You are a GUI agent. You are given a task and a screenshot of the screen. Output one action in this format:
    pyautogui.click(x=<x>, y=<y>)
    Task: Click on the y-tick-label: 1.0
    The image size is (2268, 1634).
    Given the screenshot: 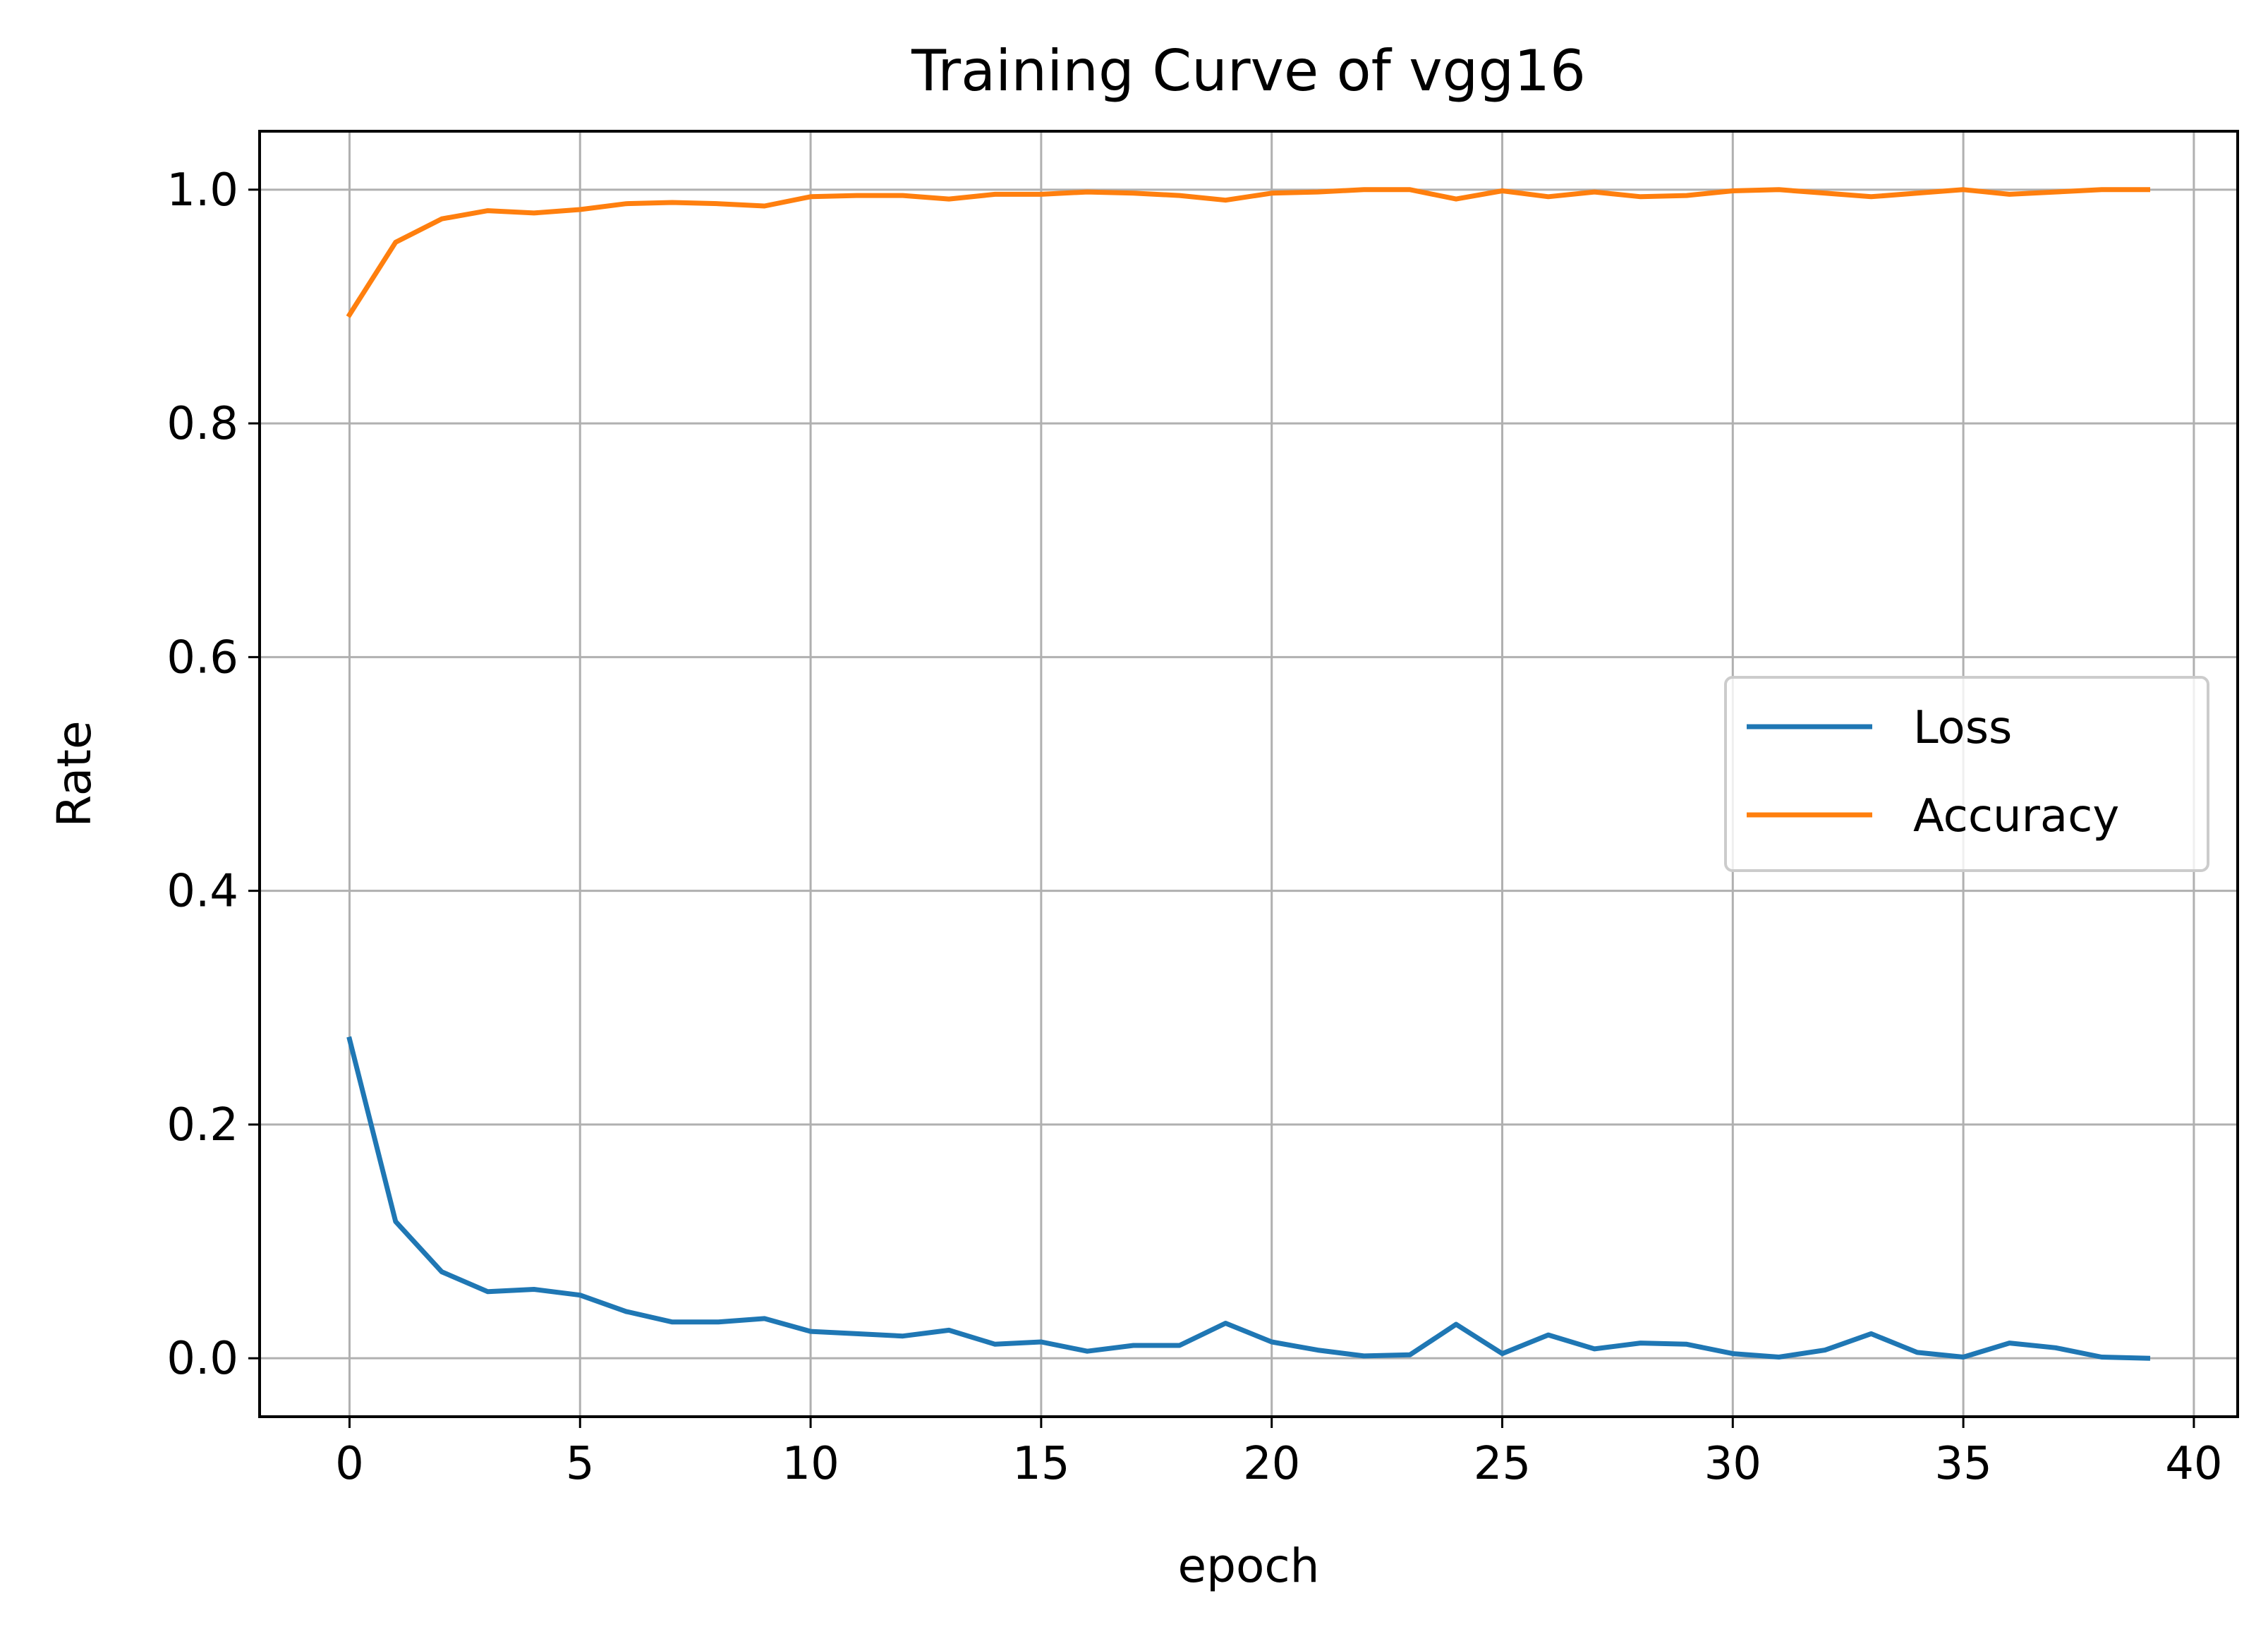 What is the action you would take?
    pyautogui.click(x=202, y=191)
    